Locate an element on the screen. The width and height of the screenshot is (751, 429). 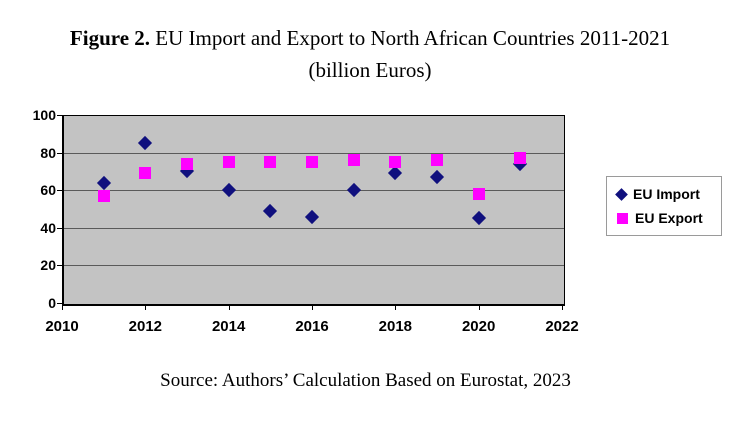
x-axis-tick-label: 2014 is located at coordinates (228, 326).